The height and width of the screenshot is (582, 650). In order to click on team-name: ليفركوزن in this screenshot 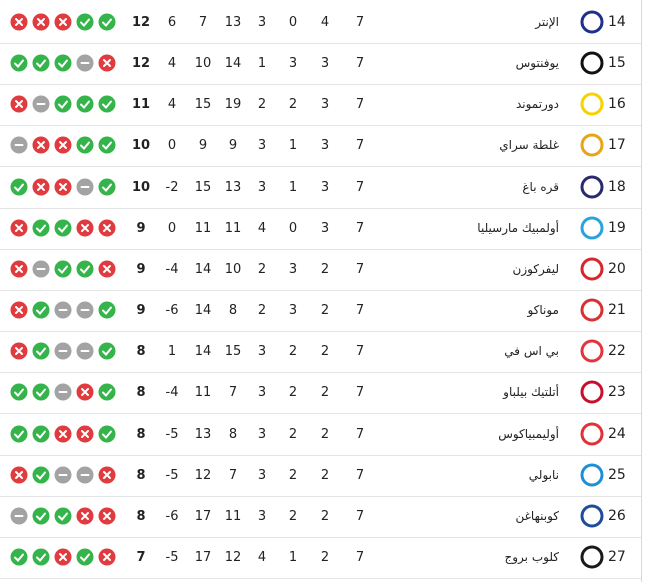, I will do `click(536, 268)`.